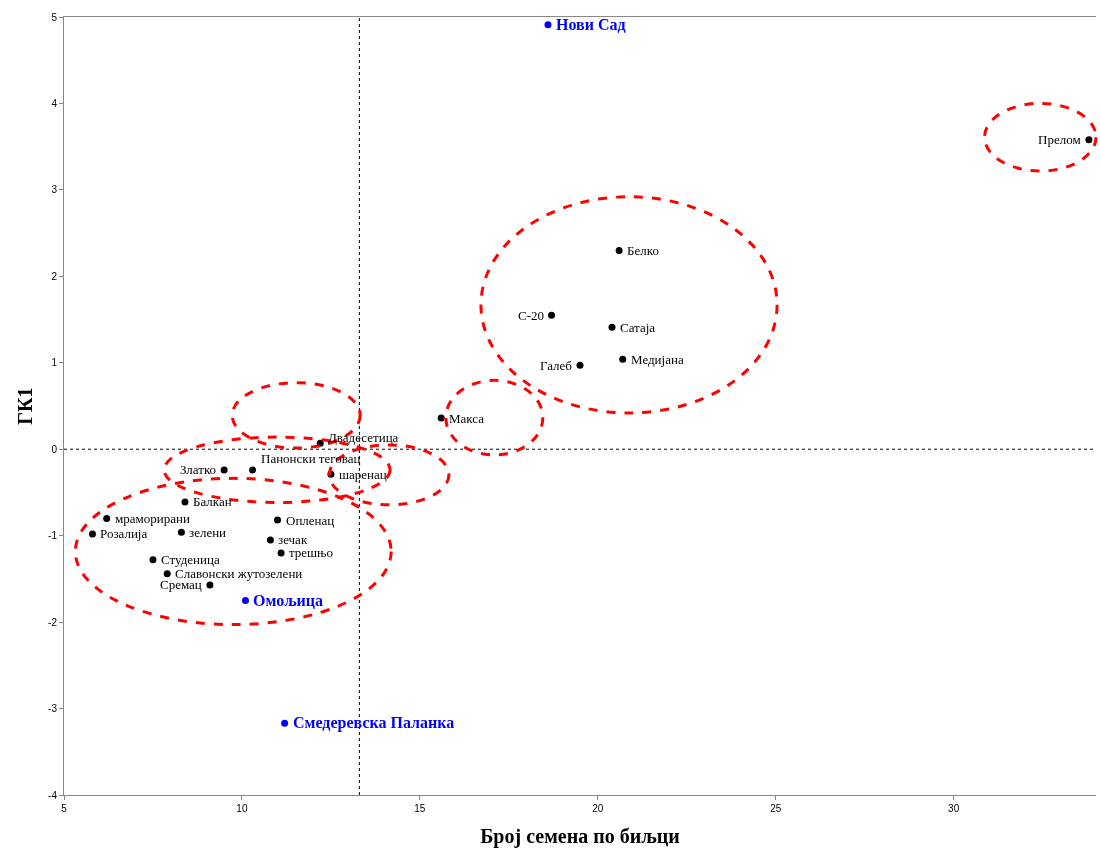 The height and width of the screenshot is (861, 1100). Describe the element at coordinates (374, 723) in the screenshot. I see `annotation: Смедеревска Паланка` at that location.